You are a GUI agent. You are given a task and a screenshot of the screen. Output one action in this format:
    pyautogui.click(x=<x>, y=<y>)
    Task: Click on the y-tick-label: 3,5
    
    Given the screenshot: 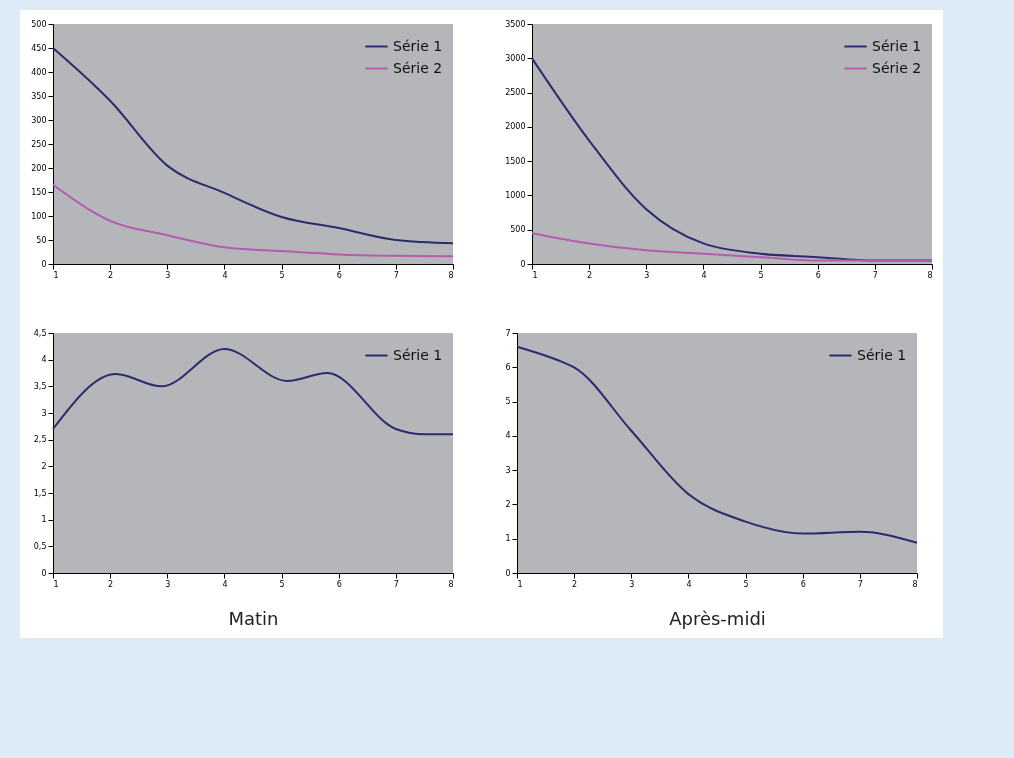 What is the action you would take?
    pyautogui.click(x=40, y=386)
    